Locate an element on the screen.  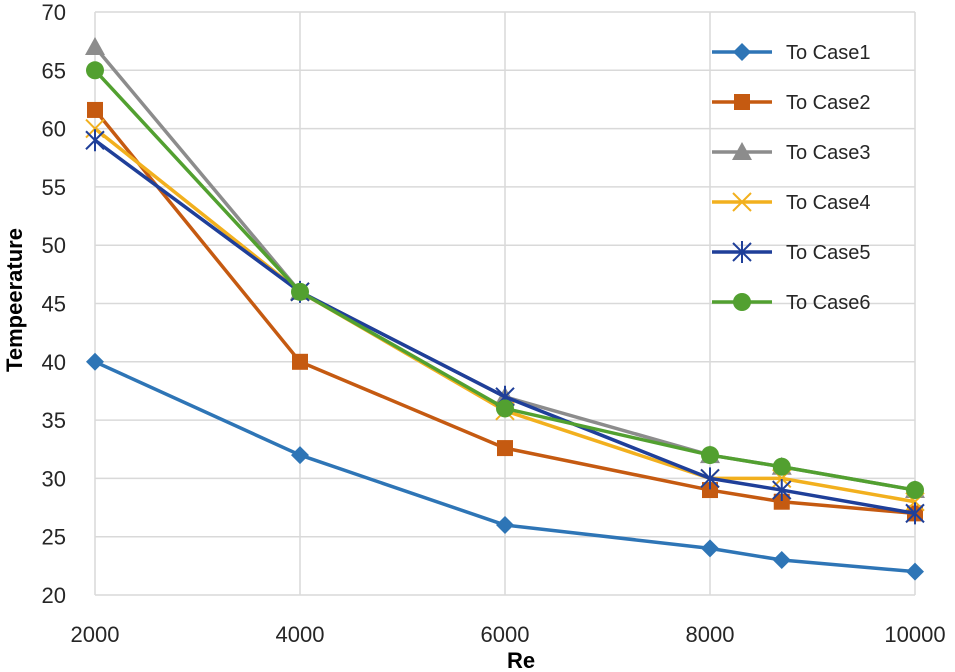
y-tick-labels: 20 25 30 35 40 45 50 55 60 65 70 is located at coordinates (54, 304).